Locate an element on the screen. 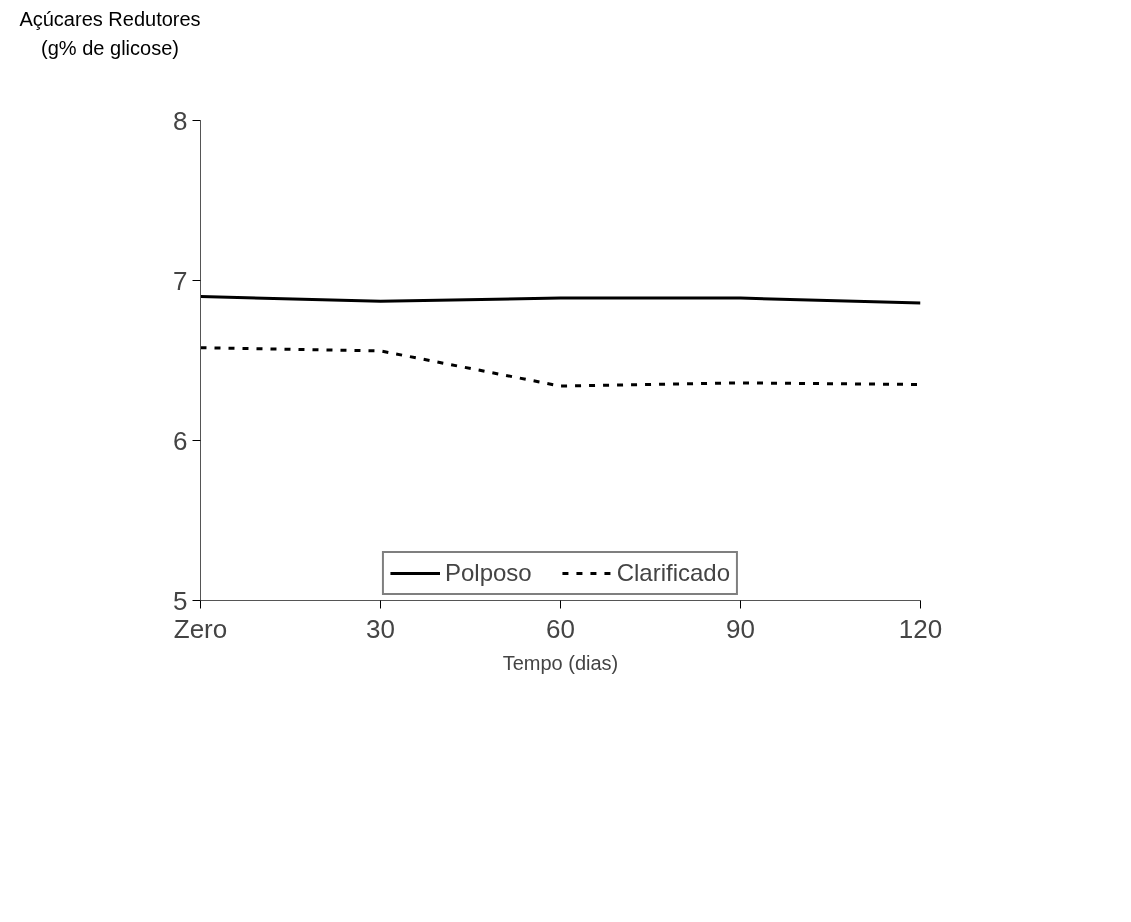  x-tick-label: Zero is located at coordinates (200, 628).